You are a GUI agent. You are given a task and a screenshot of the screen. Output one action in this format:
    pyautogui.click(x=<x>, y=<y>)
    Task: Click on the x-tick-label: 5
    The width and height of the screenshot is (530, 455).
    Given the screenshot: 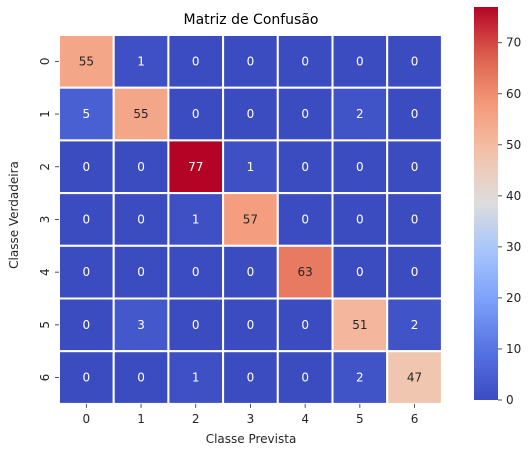 What is the action you would take?
    pyautogui.click(x=360, y=419)
    